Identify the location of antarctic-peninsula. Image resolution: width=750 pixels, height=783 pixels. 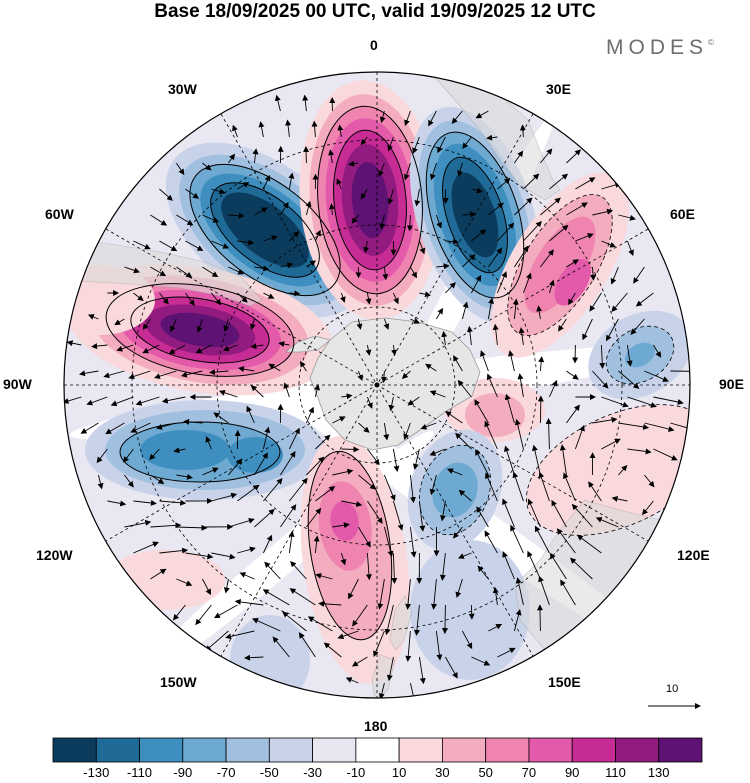
(307, 344).